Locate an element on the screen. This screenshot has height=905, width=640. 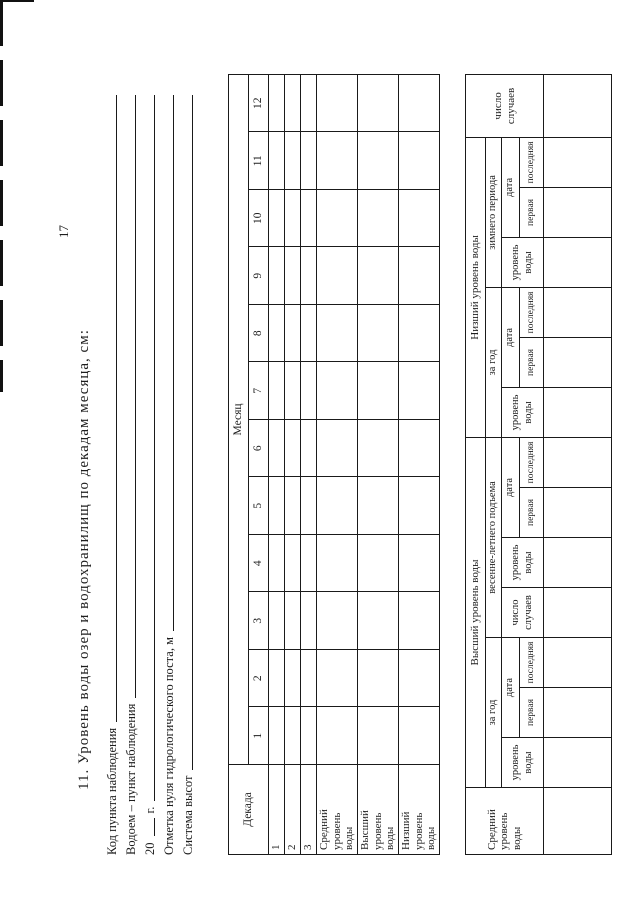
row-label-decade-2: 2 is located at coordinates (292, 809).